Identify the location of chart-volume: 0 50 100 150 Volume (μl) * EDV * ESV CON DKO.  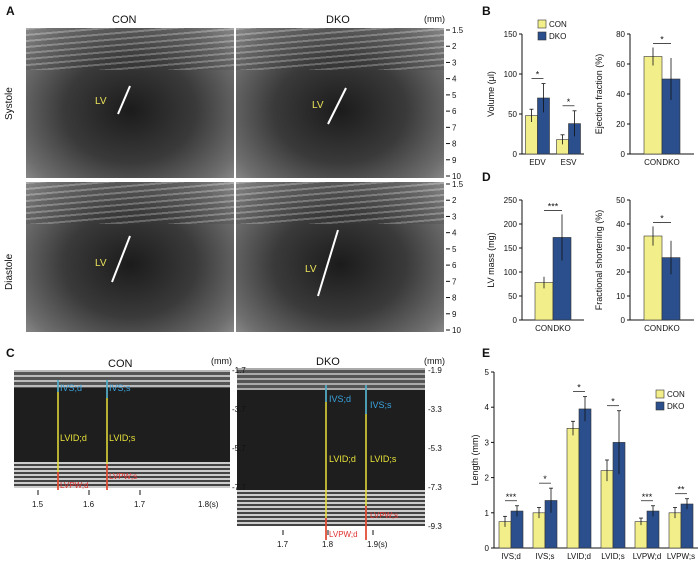
(535, 93).